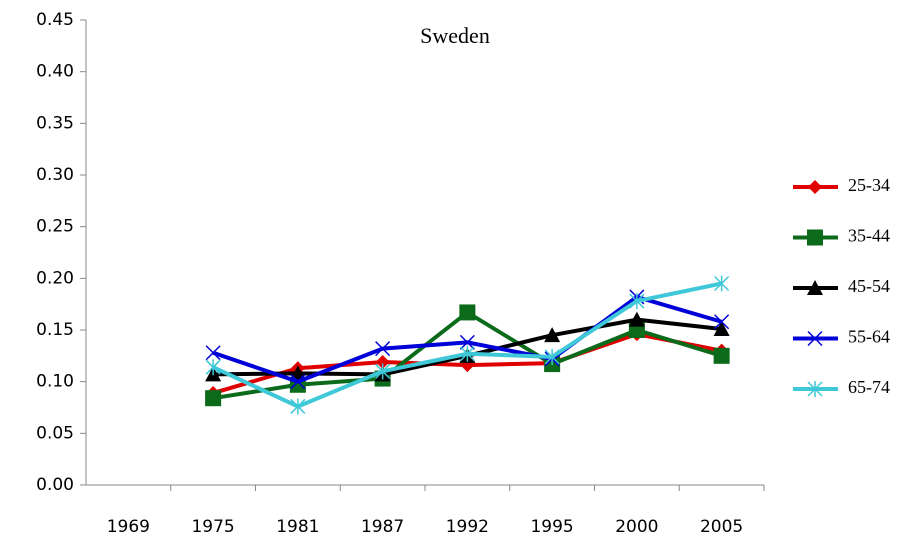 The height and width of the screenshot is (539, 914). What do you see at coordinates (55, 433) in the screenshot?
I see `y-tick-label: 0.05` at bounding box center [55, 433].